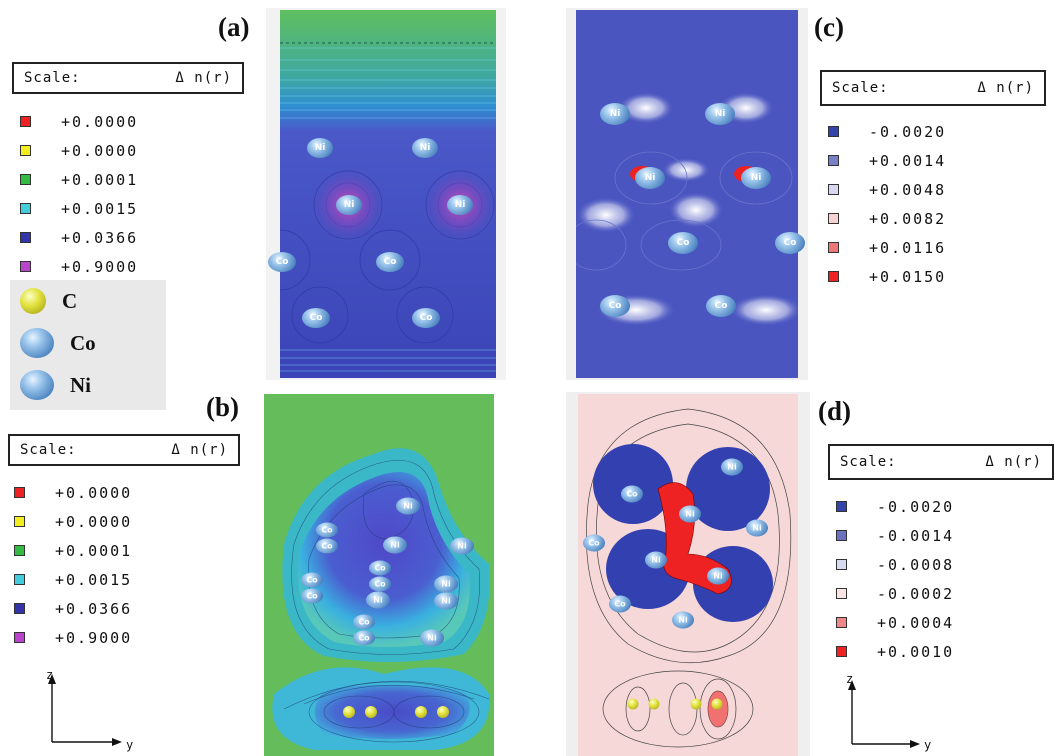  Describe the element at coordinates (916, 651) in the screenshot. I see `legend-value: +0.0010` at that location.